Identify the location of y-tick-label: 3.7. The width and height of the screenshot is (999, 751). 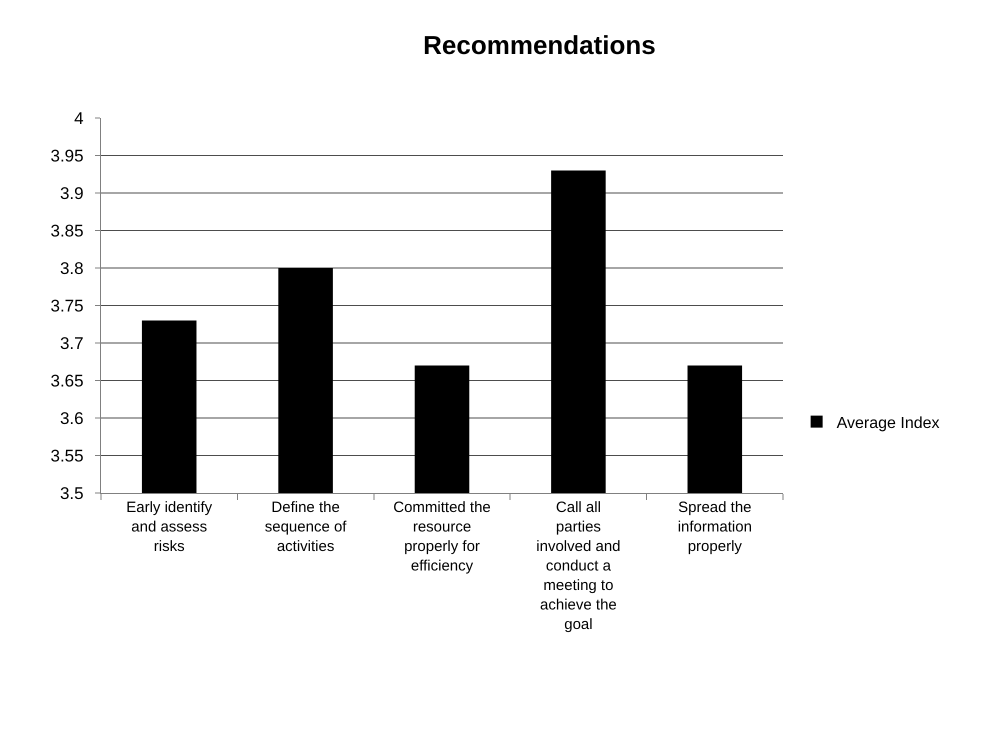
(72, 343).